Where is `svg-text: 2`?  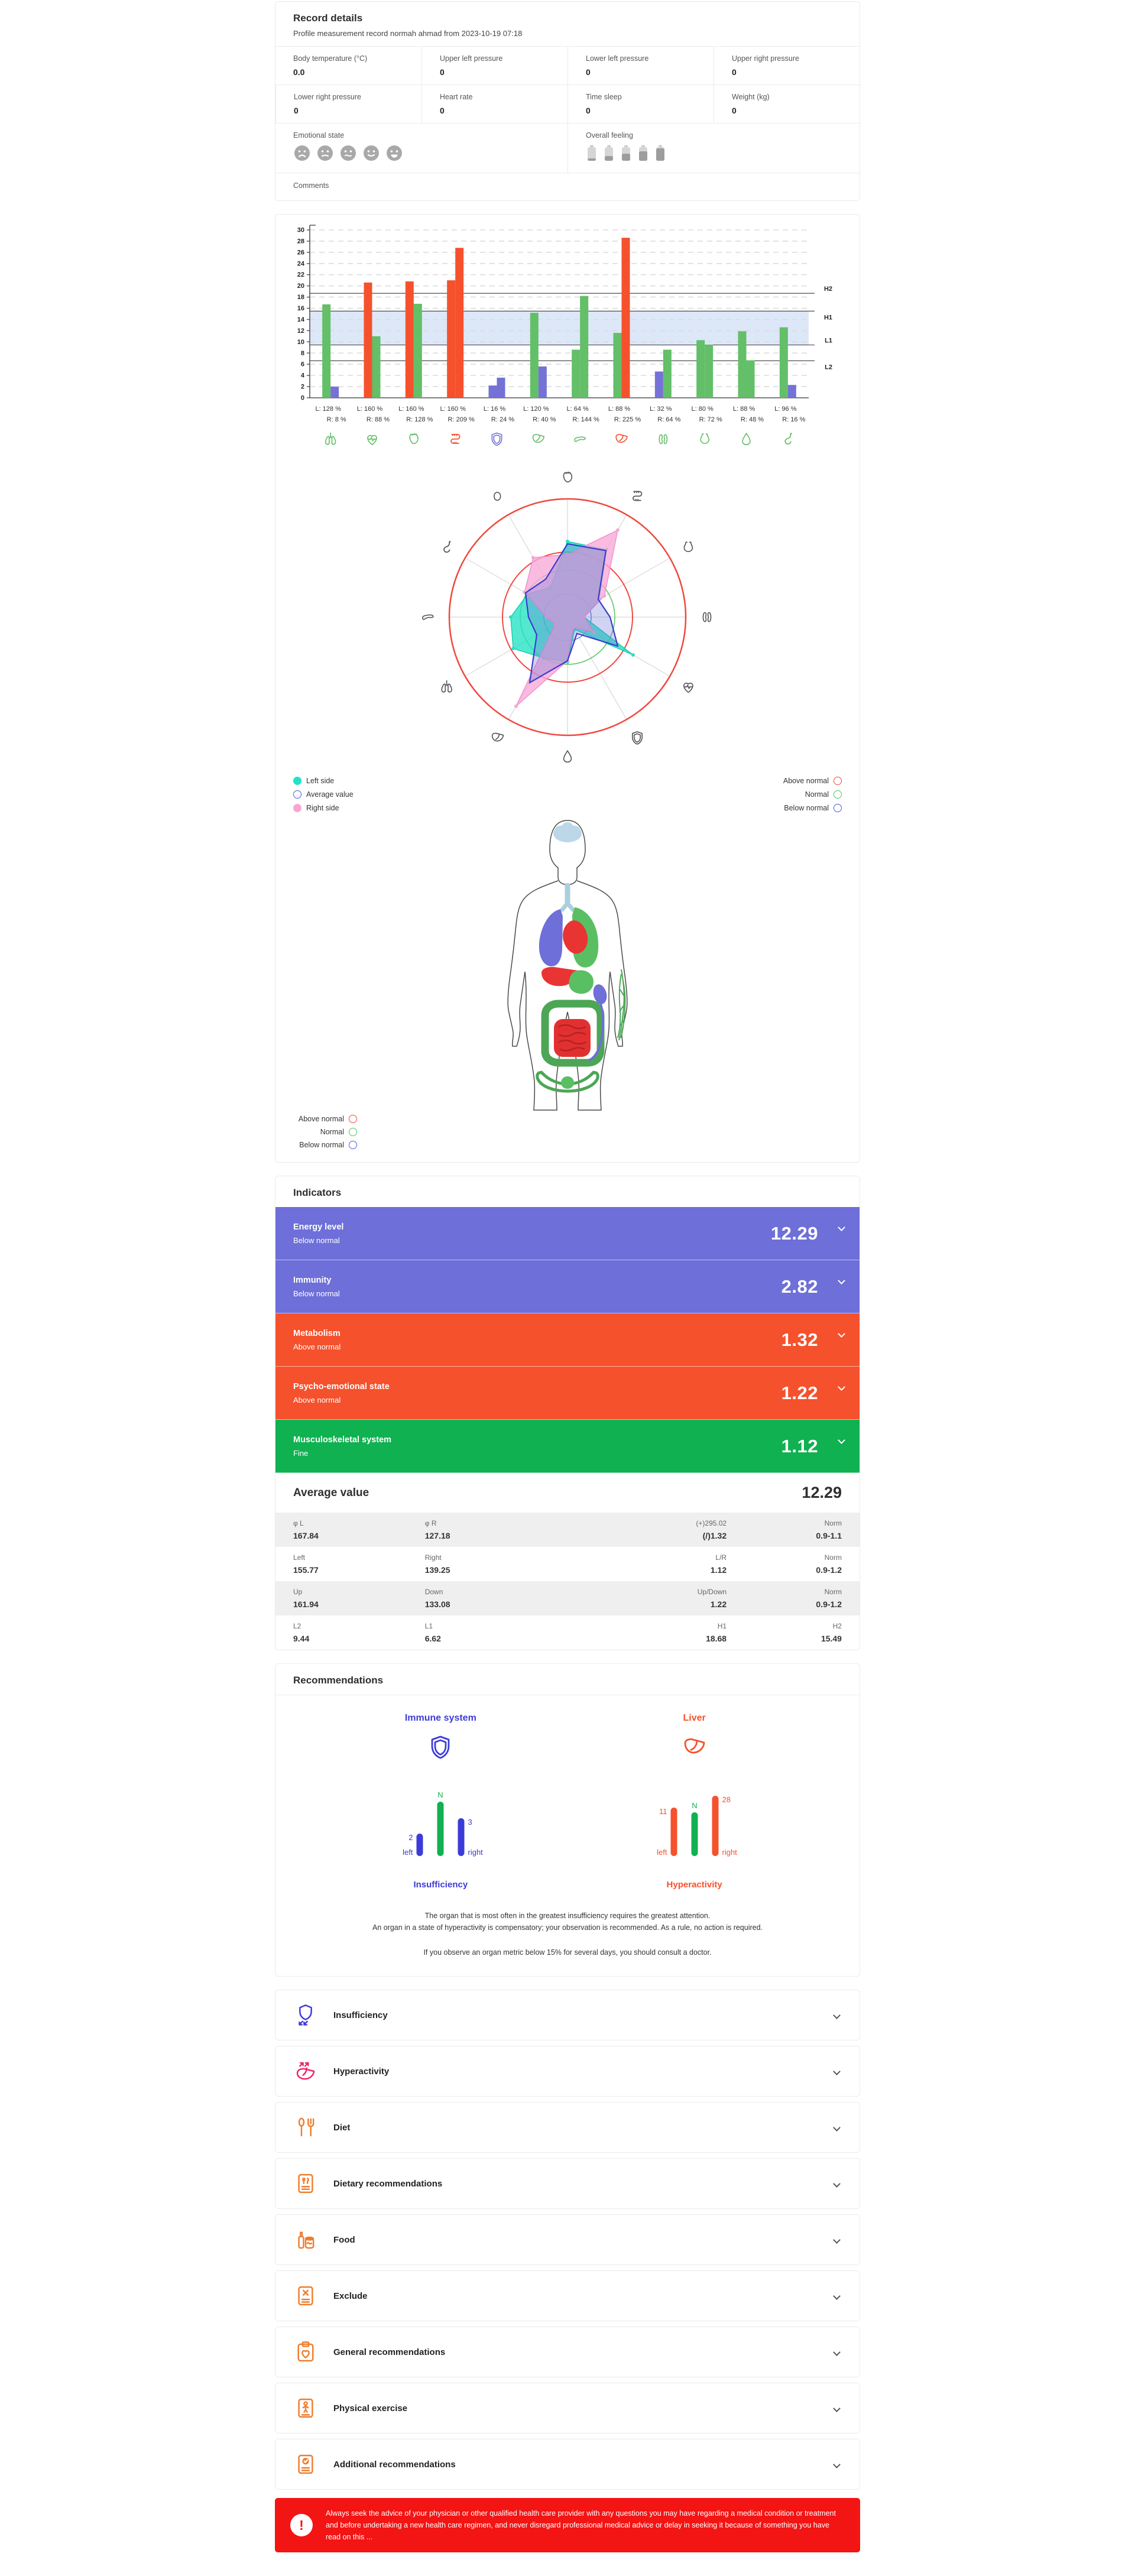
svg-text: 2 is located at coordinates (411, 1837).